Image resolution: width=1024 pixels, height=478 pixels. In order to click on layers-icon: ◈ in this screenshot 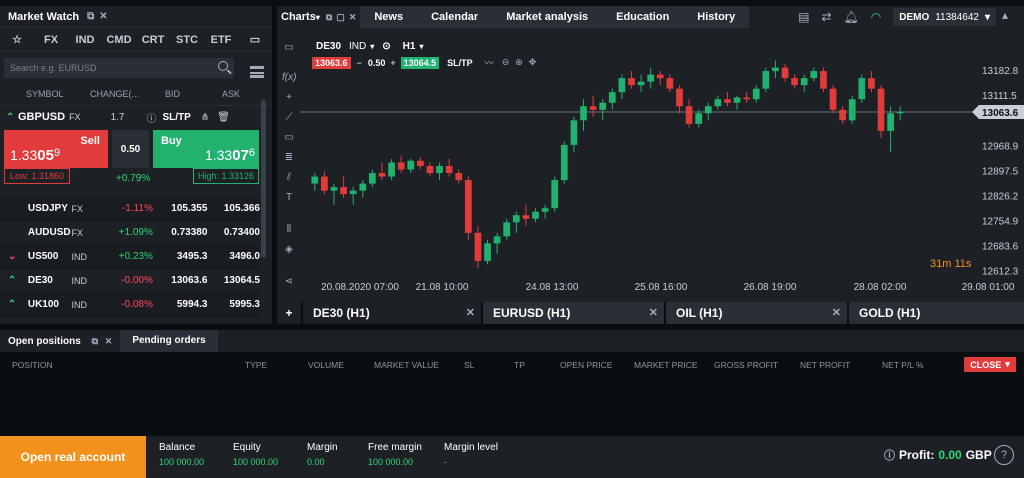, I will do `click(289, 249)`.